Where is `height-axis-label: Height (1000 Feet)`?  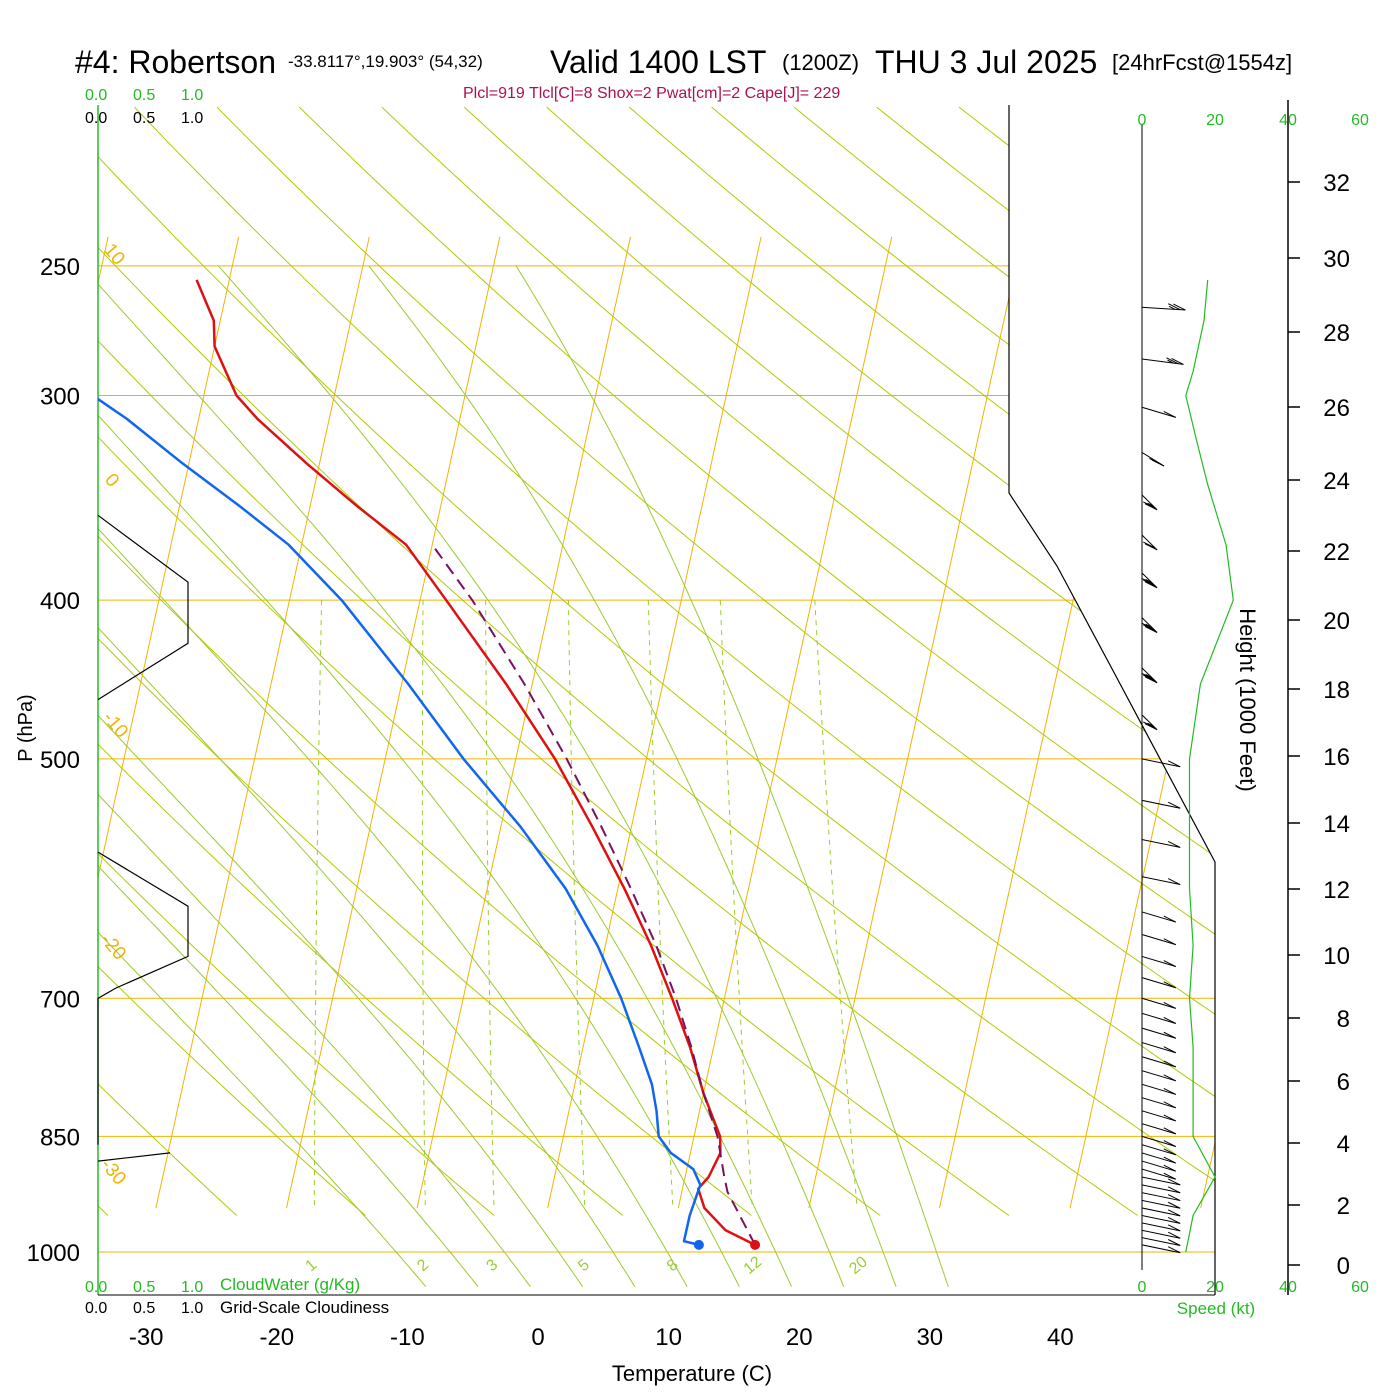
height-axis-label: Height (1000 Feet) is located at coordinates (1247, 699).